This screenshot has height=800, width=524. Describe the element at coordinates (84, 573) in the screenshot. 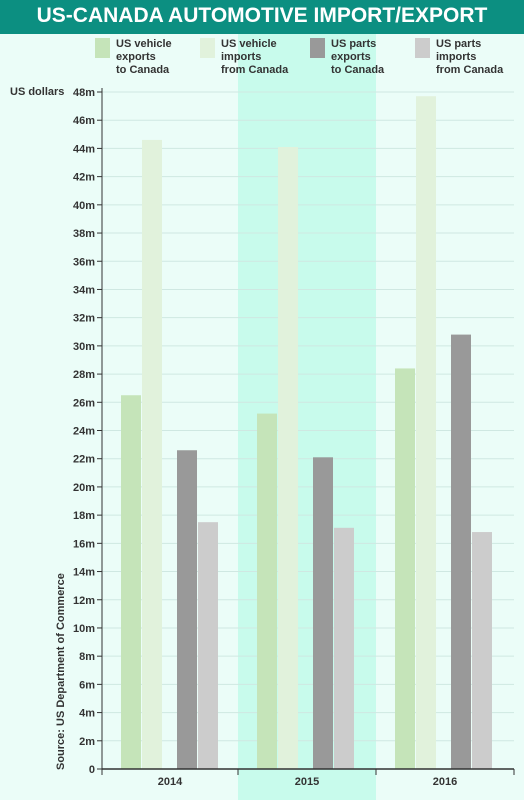

I see `y-tick-label: 14m` at that location.